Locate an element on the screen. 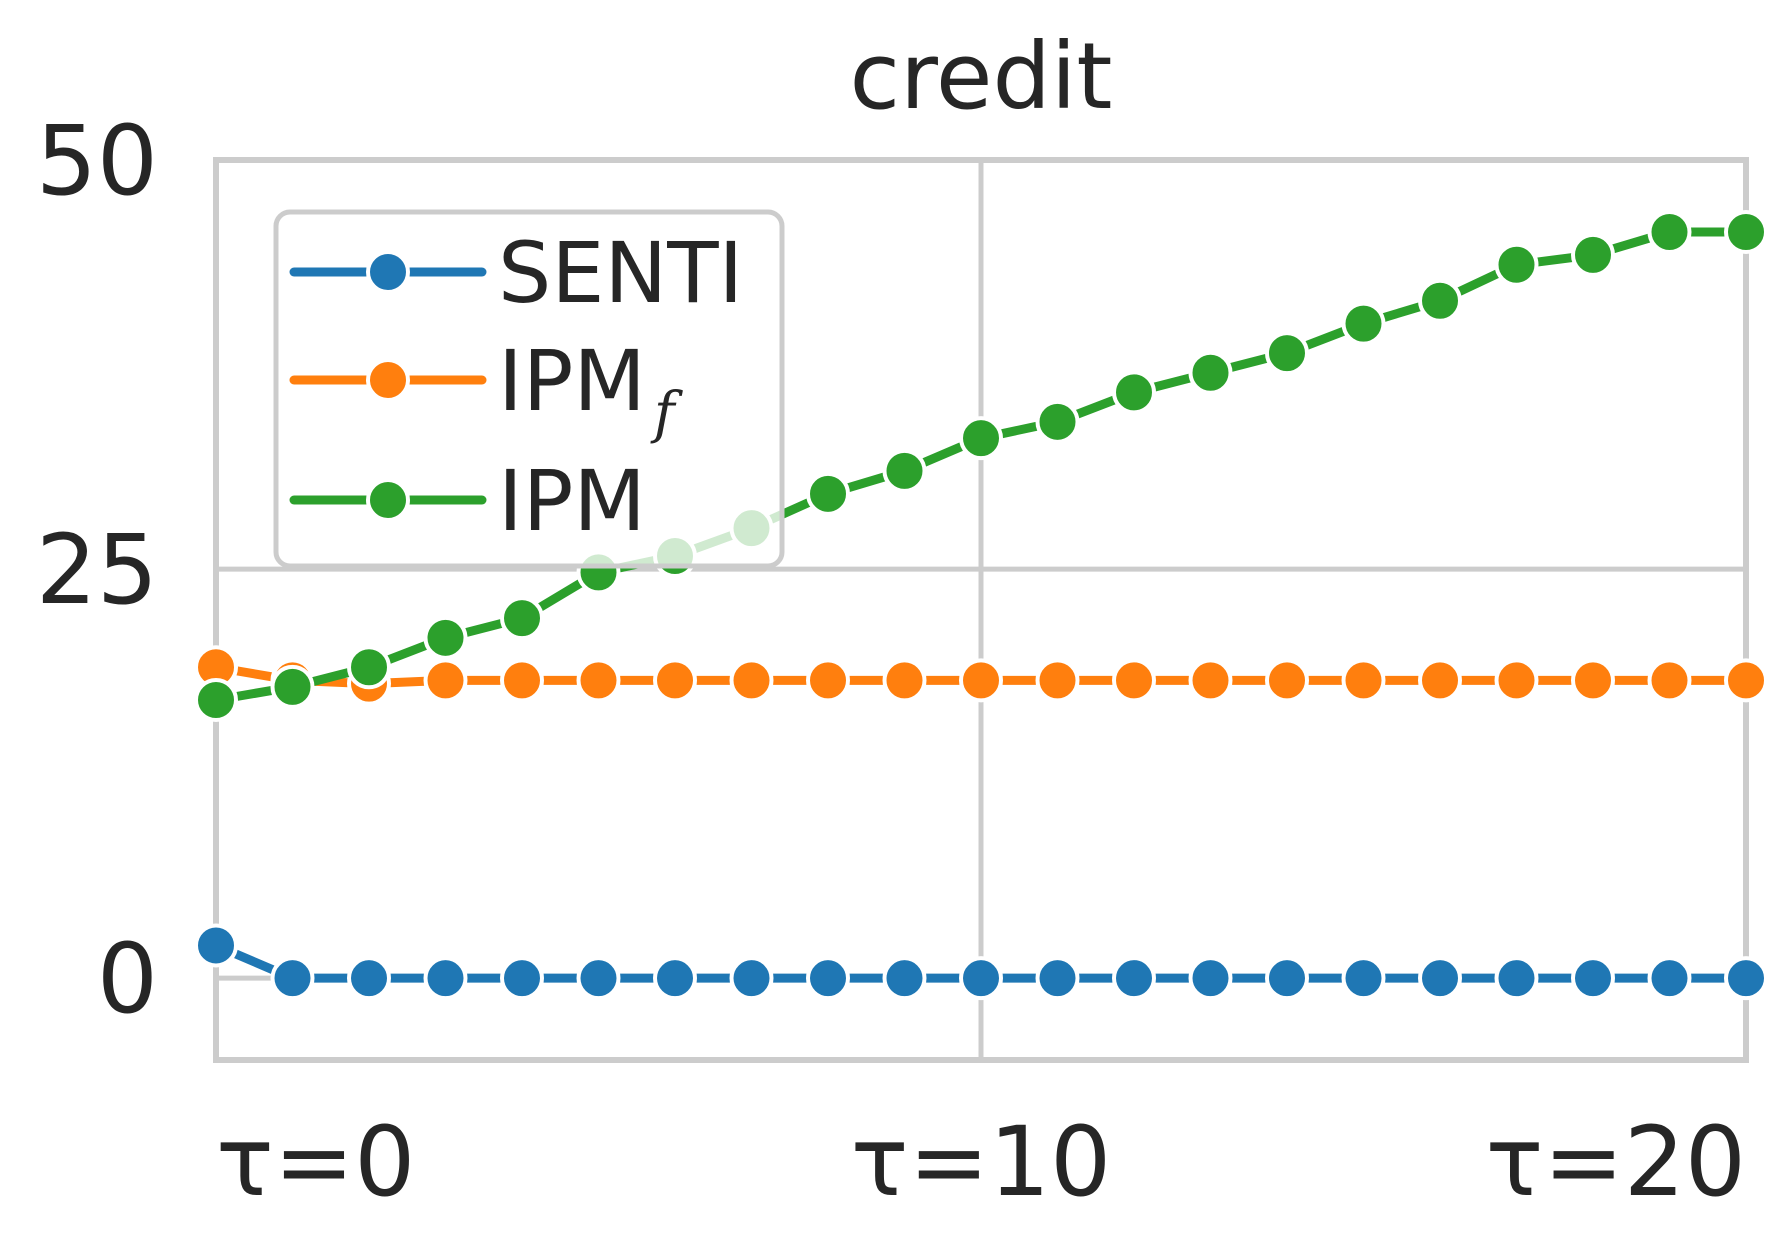 This screenshot has width=1774, height=1242. legend-item: IPM is located at coordinates (467, 501).